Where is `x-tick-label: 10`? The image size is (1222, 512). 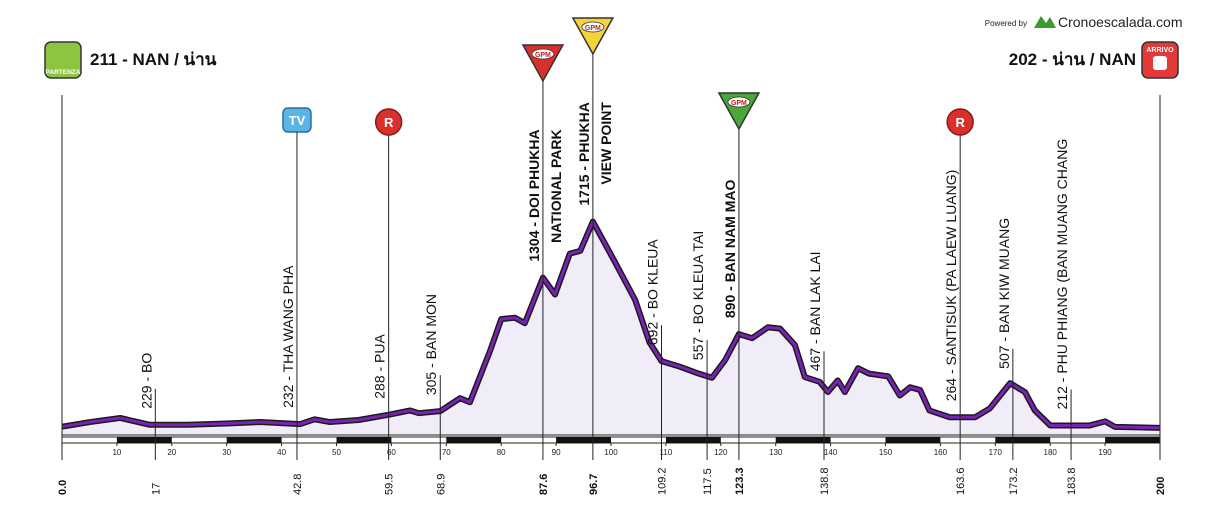
x-tick-label: 10 is located at coordinates (116, 452).